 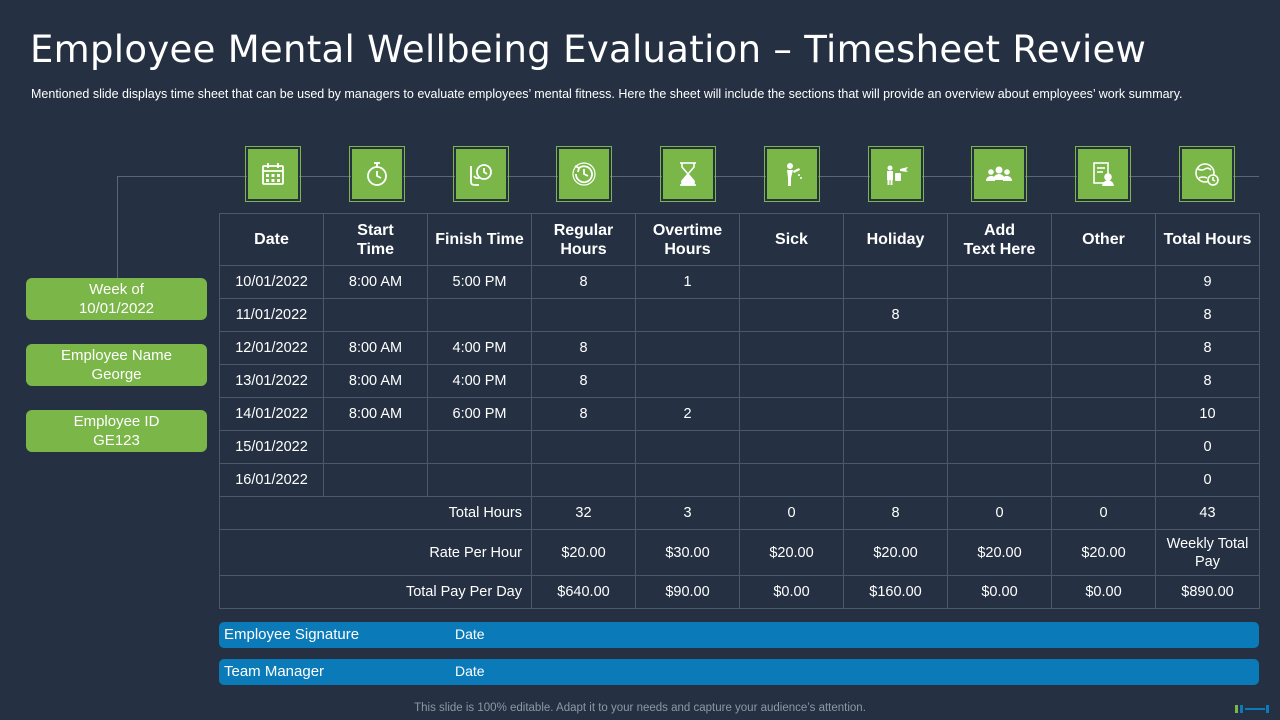 What do you see at coordinates (895, 592) in the screenshot?
I see `cell-holiday: $160.00` at bounding box center [895, 592].